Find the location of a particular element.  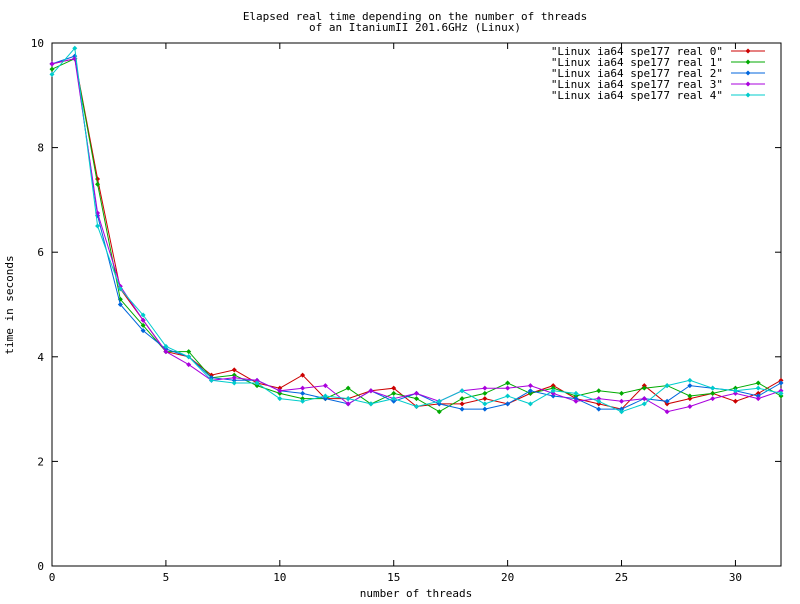

x-tick-label: 20 is located at coordinates (507, 577).